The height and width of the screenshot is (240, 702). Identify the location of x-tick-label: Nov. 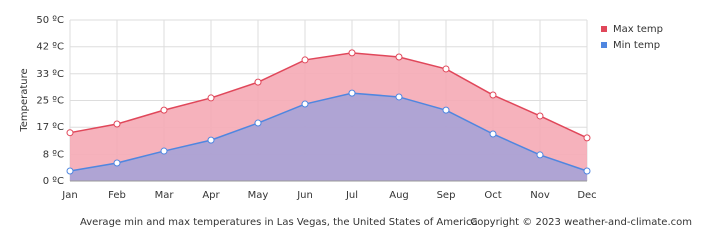
(540, 195).